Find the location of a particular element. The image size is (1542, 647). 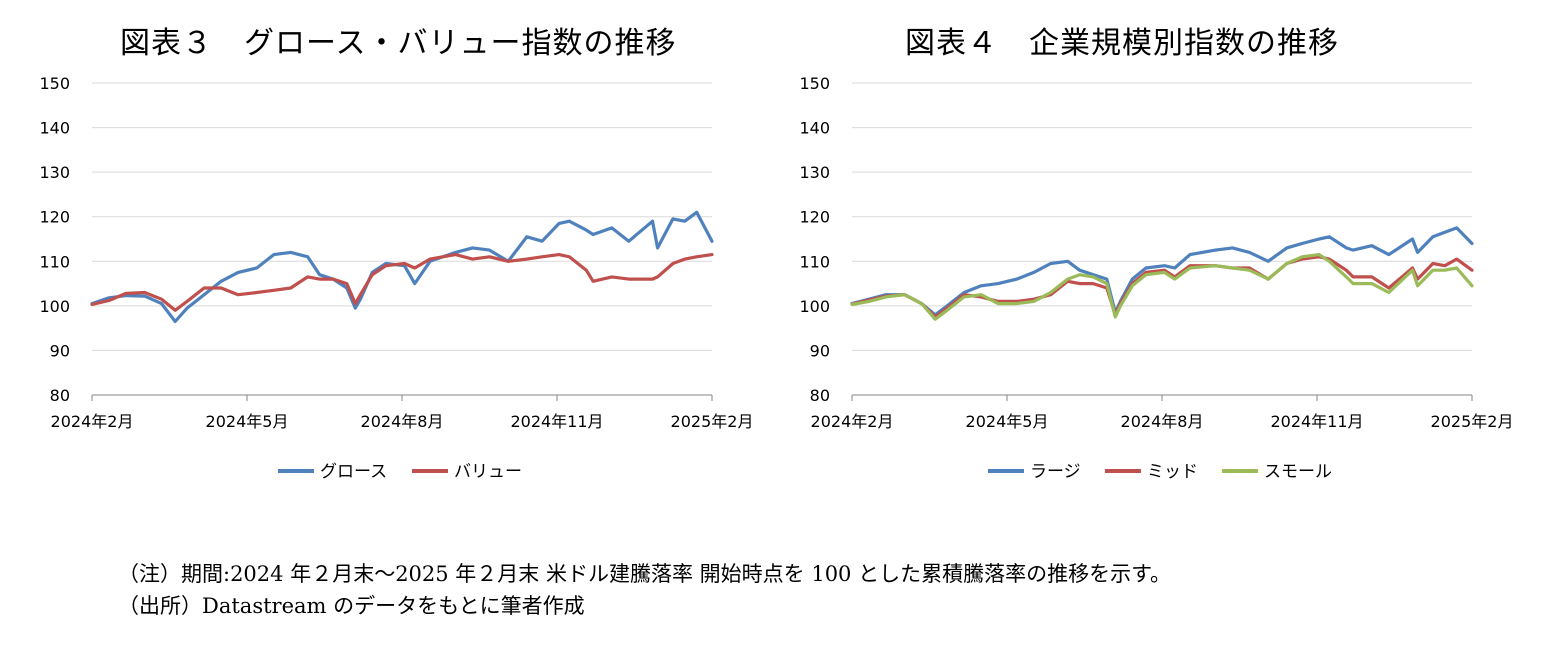

legend-label: ミッド is located at coordinates (1172, 472).